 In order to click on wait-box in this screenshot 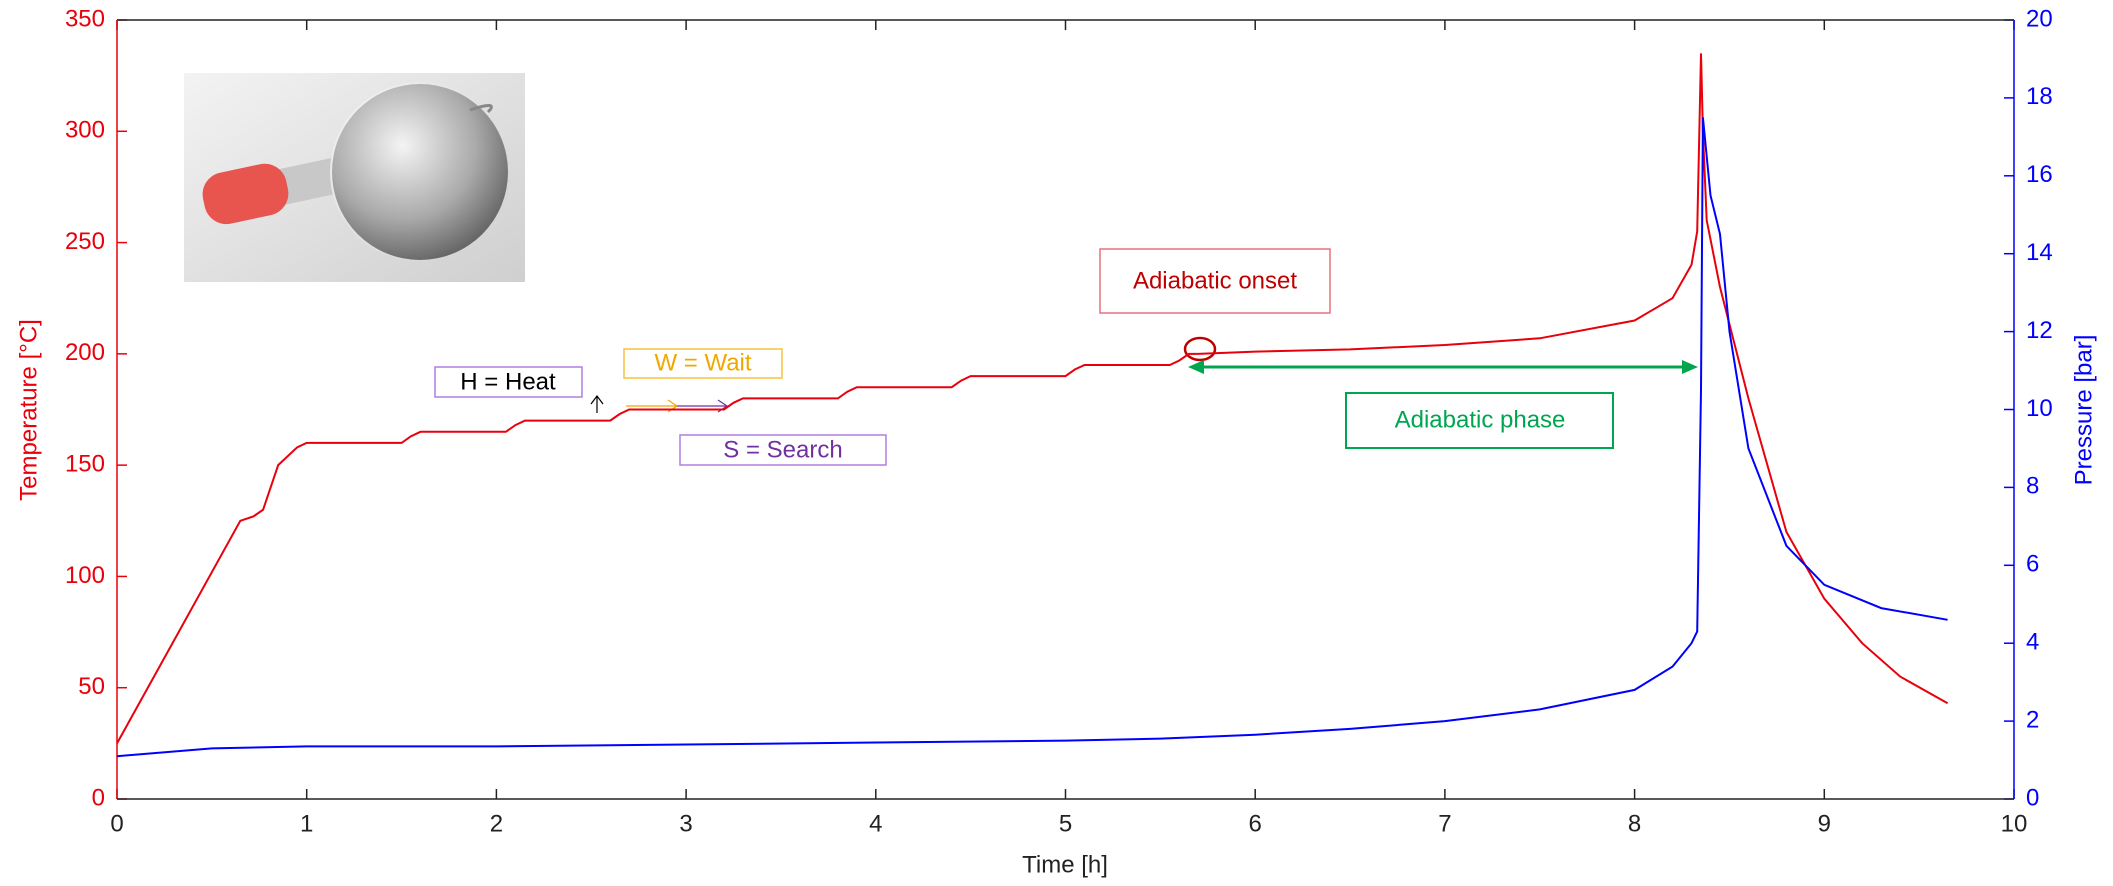, I will do `click(703, 363)`.